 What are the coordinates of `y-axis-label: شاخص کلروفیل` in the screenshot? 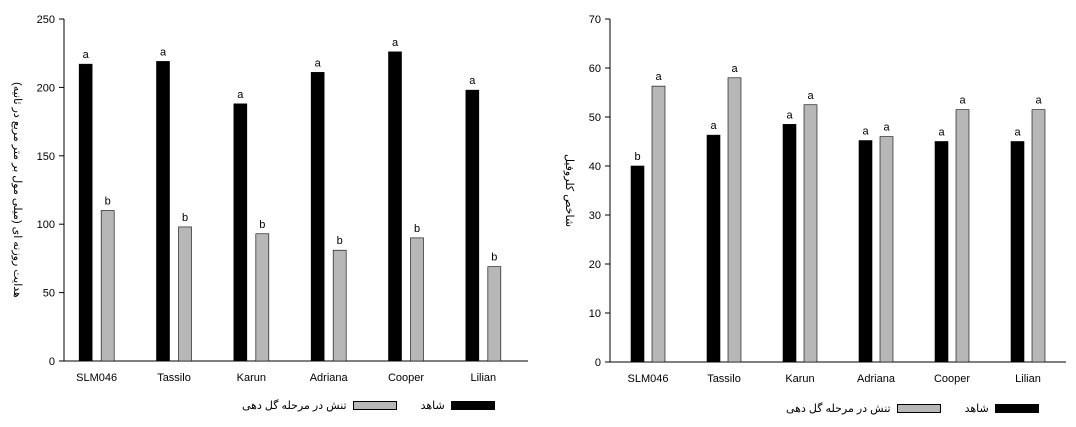 It's located at (569, 190).